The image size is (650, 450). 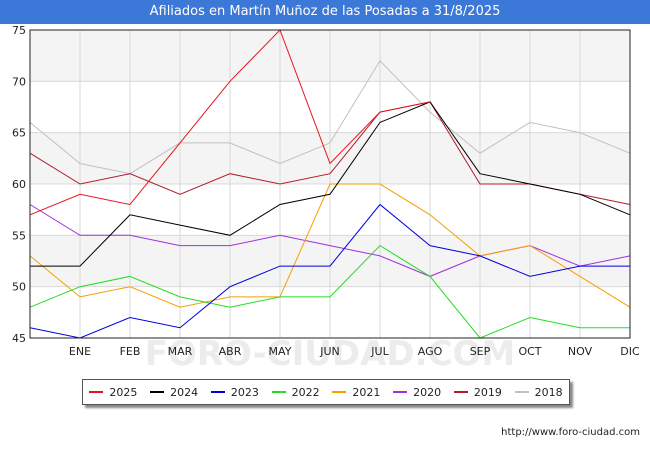 What do you see at coordinates (180, 351) in the screenshot?
I see `x-tick-label: MAR` at bounding box center [180, 351].